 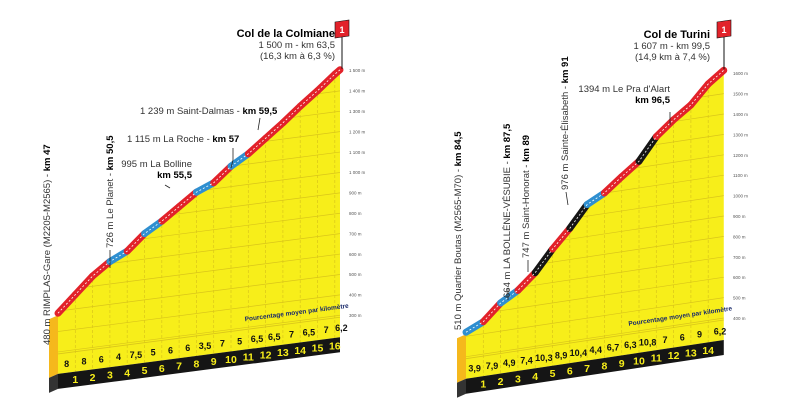 I want to click on y-tick-label: 600 m, so click(x=355, y=254).